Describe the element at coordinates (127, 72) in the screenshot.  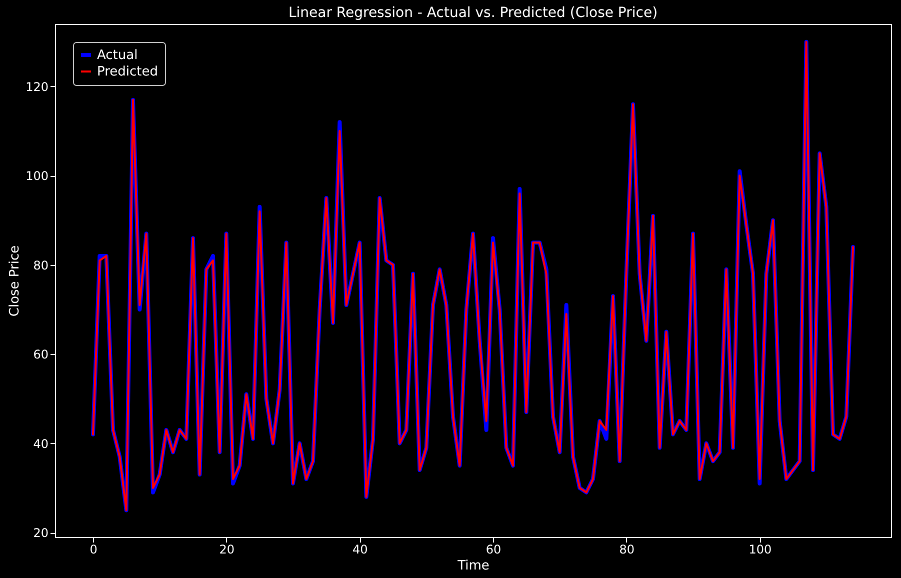
I see `legend-label: Predicted` at that location.